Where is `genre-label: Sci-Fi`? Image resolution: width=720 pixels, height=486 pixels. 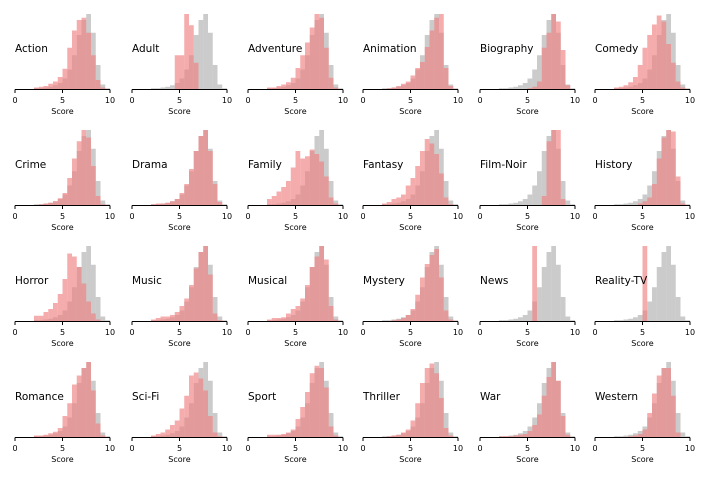 genre-label: Sci-Fi is located at coordinates (145, 397).